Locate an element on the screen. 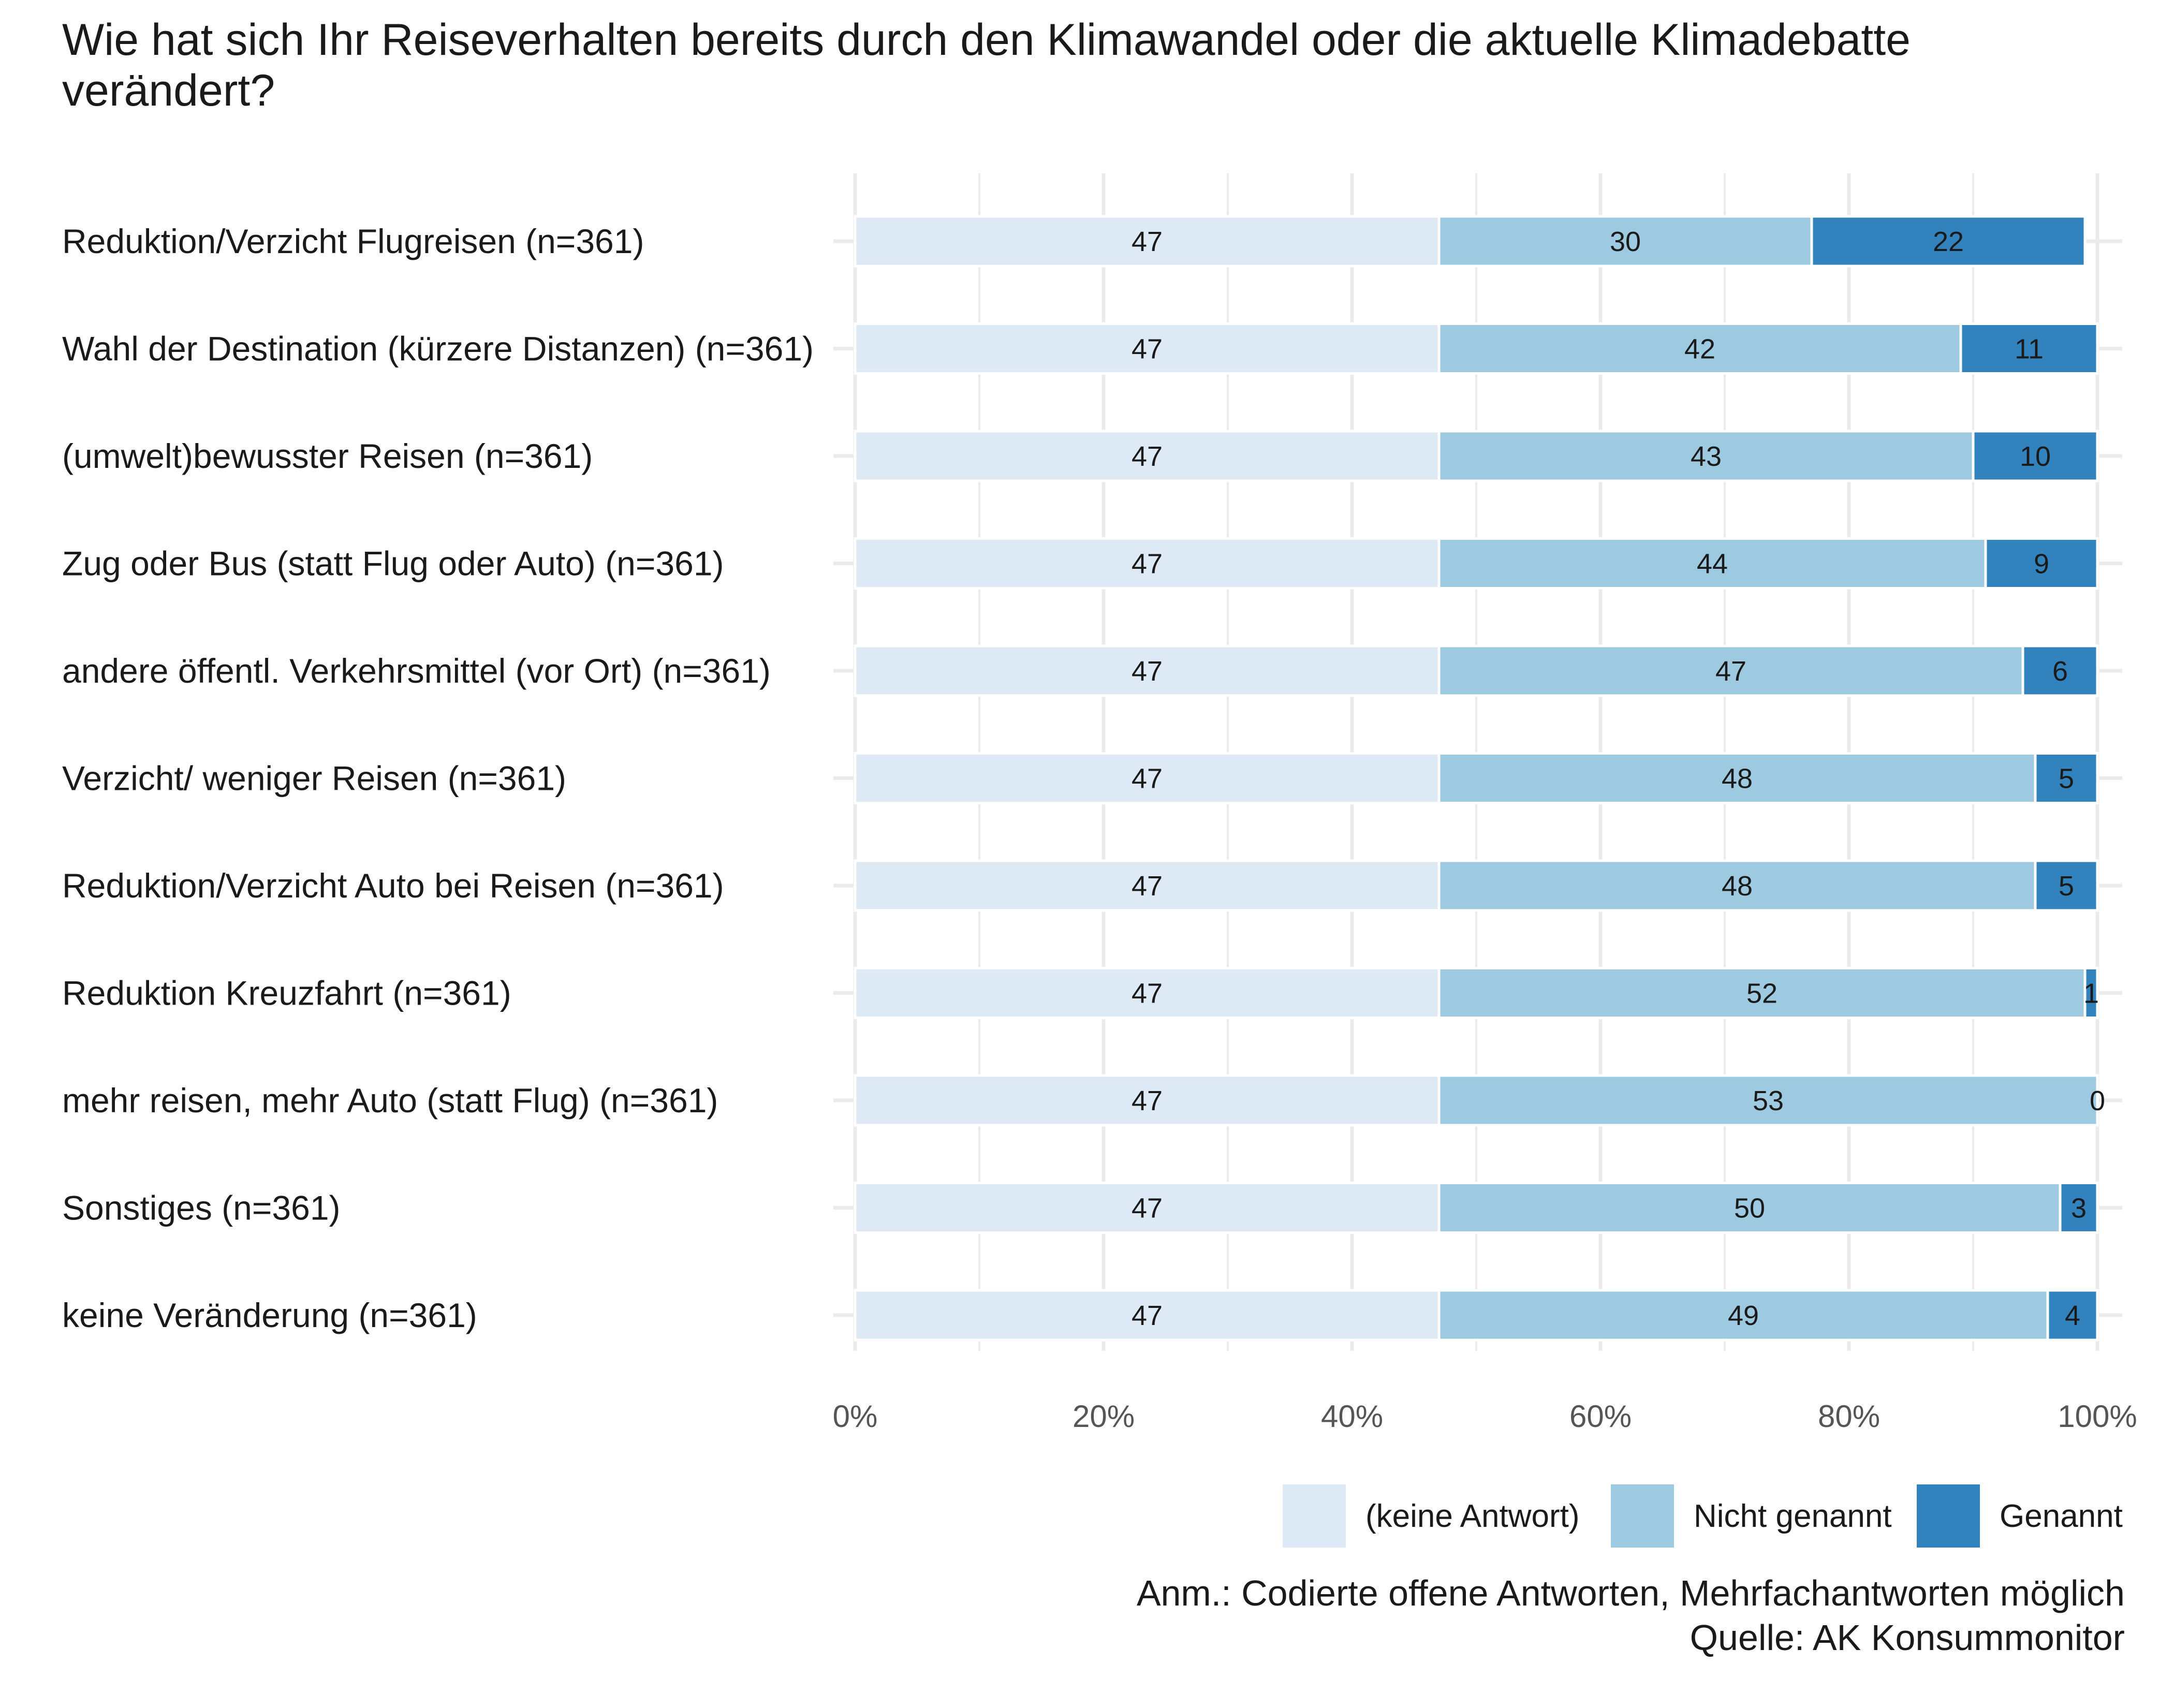  x-axis: 0% 20% 40% 60% 80% 100% is located at coordinates (1485, 1416).